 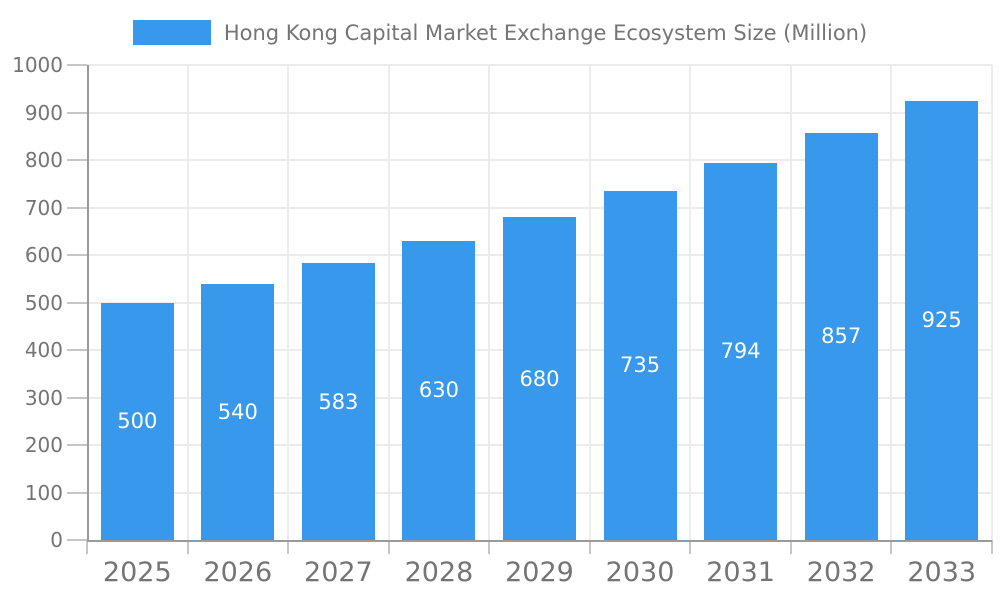 I want to click on bar-2033: 925, so click(x=942, y=320).